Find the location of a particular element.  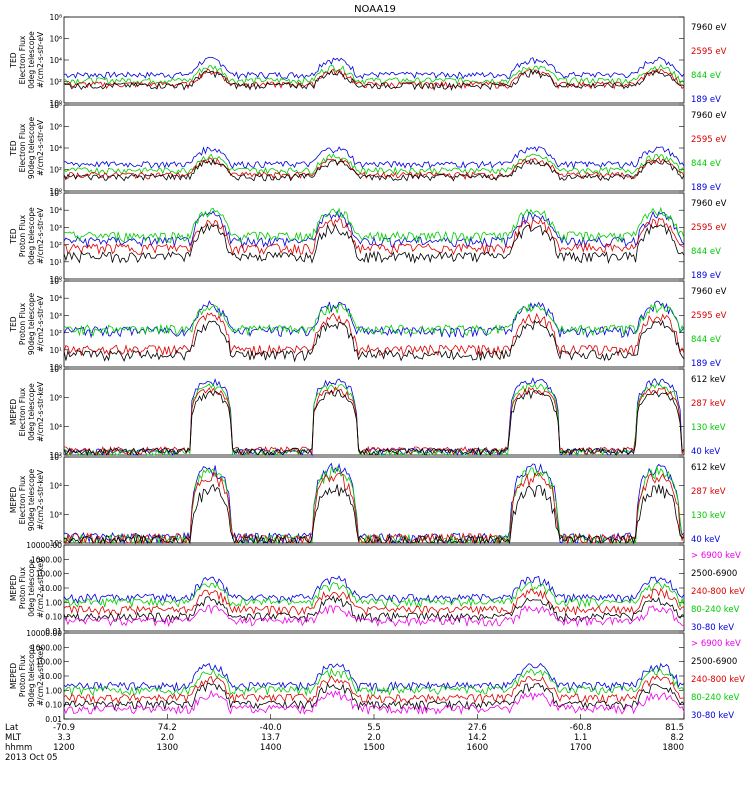

legend-entry: 40 keV is located at coordinates (705, 540).